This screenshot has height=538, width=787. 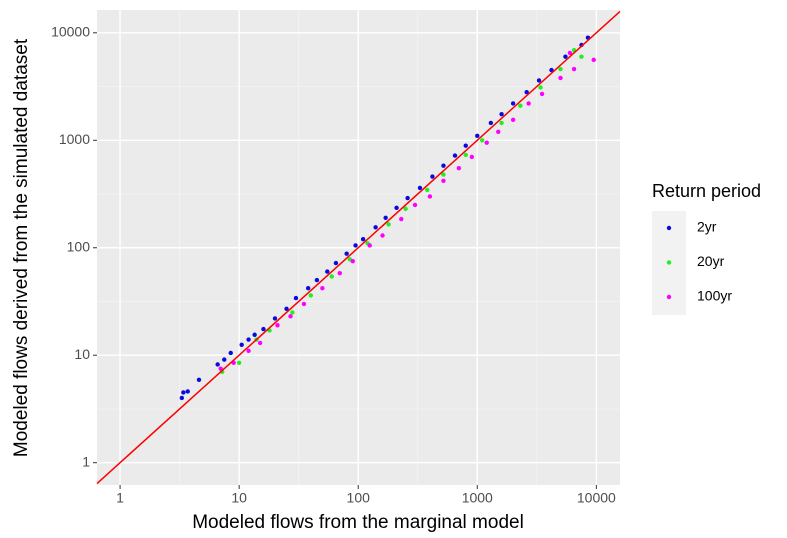 I want to click on legend-label: 100yr, so click(x=714, y=296).